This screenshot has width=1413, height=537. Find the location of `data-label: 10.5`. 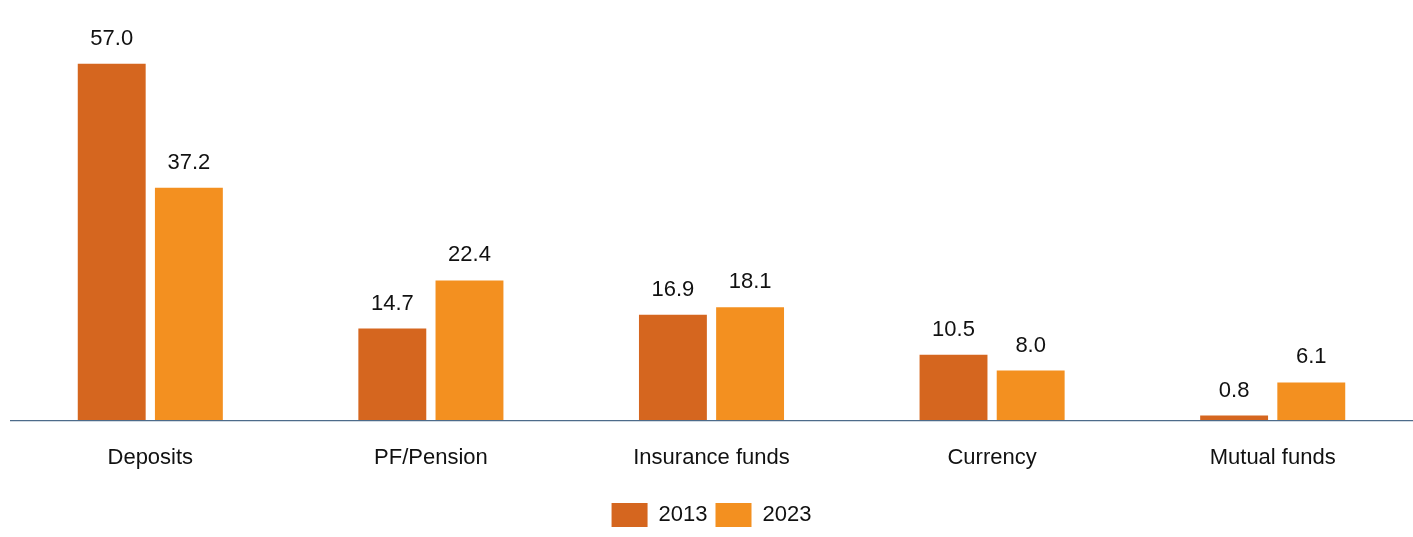

data-label: 10.5 is located at coordinates (953, 328).